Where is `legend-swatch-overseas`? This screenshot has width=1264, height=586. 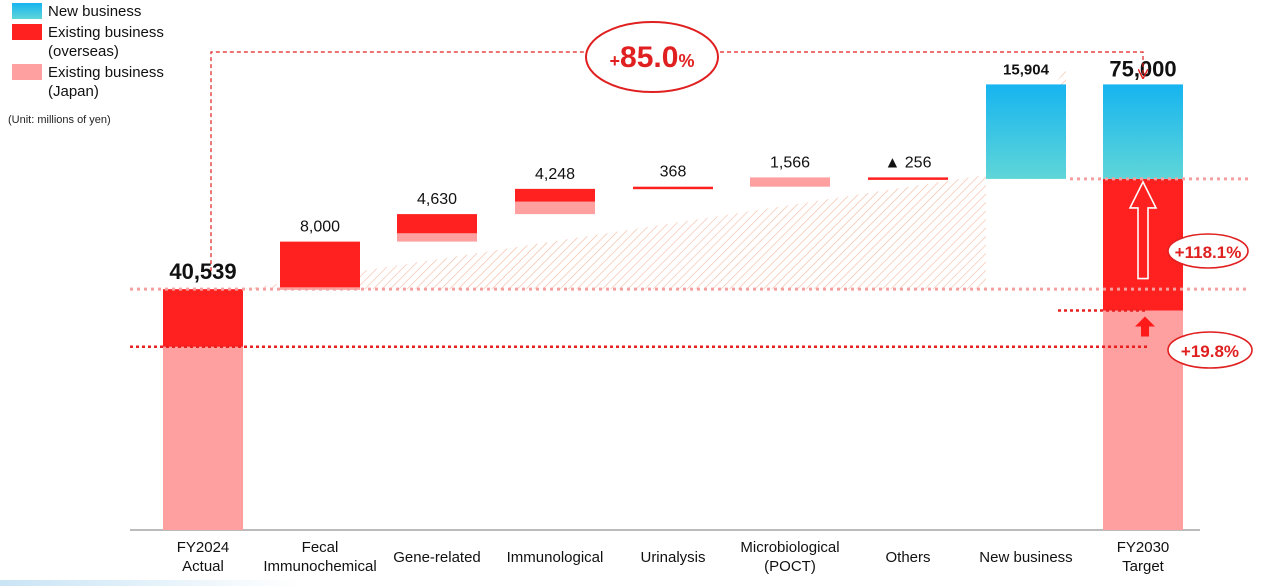
legend-swatch-overseas is located at coordinates (27, 32).